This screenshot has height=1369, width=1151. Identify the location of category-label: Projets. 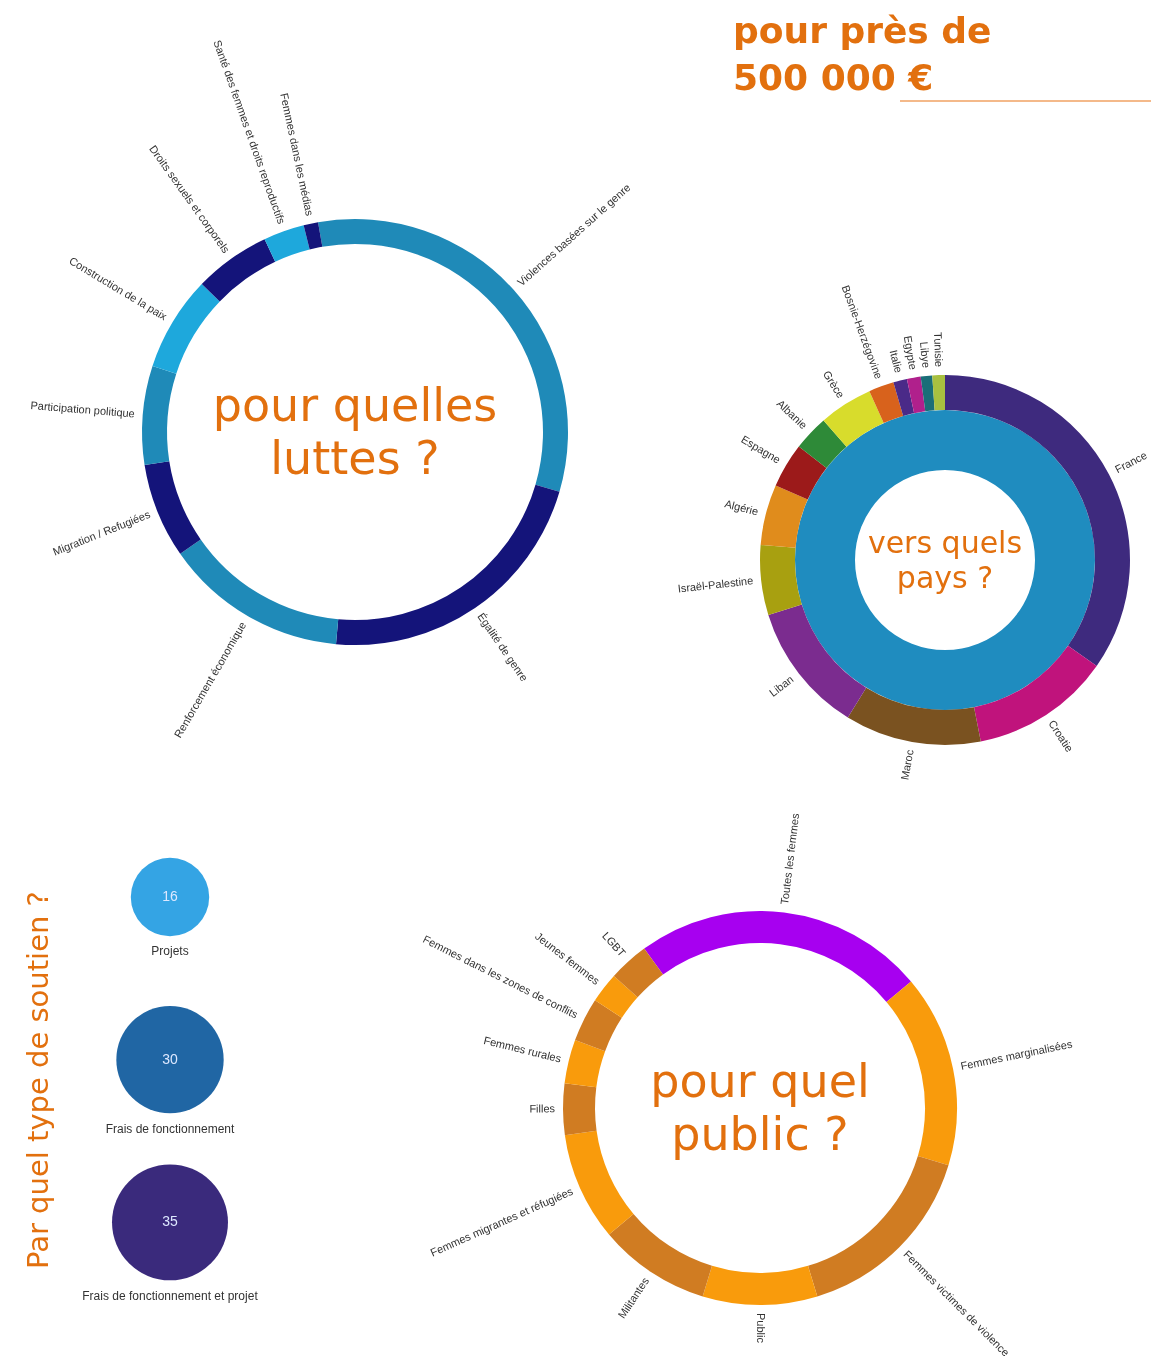
(170, 951).